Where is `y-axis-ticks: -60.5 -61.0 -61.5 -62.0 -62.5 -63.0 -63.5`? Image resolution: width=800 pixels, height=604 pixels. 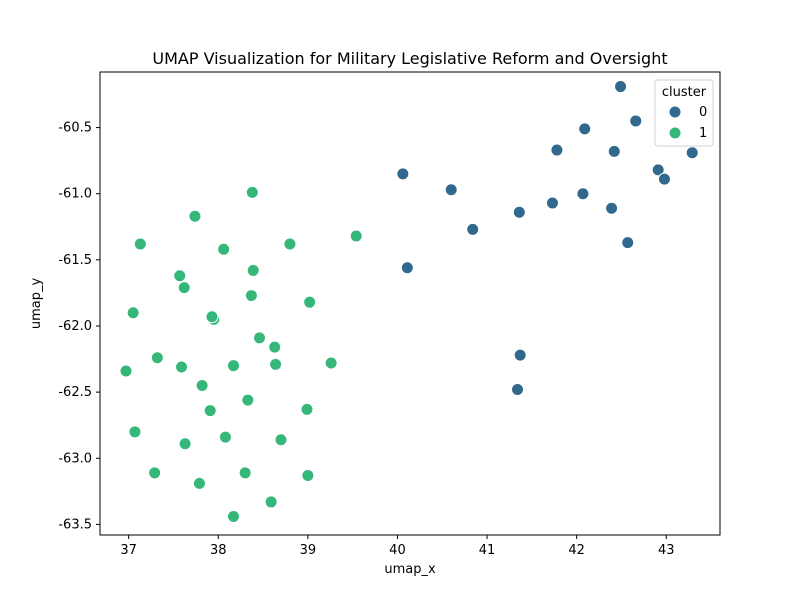 y-axis-ticks: -60.5 -61.0 -61.5 -62.0 -62.5 -63.0 -63.5 is located at coordinates (79, 326).